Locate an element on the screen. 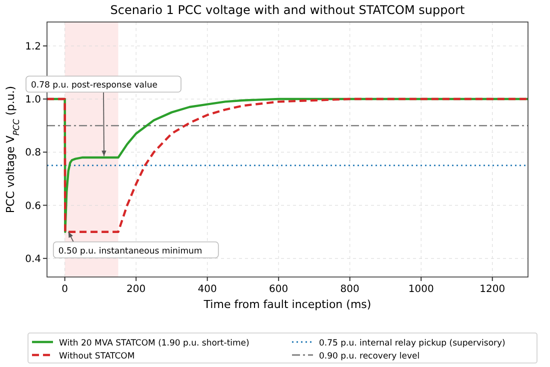 This screenshot has width=550, height=367. legend-label: Without STATCOM is located at coordinates (97, 357).